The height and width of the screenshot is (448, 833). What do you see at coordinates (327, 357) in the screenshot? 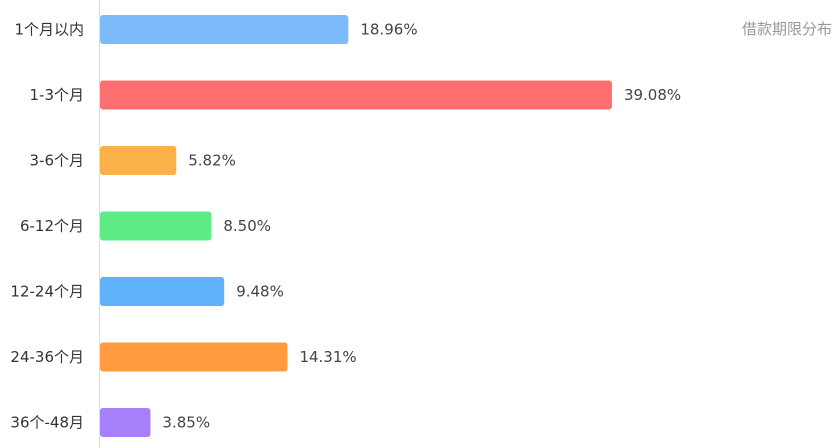
I see `value-label: 14.31%` at bounding box center [327, 357].